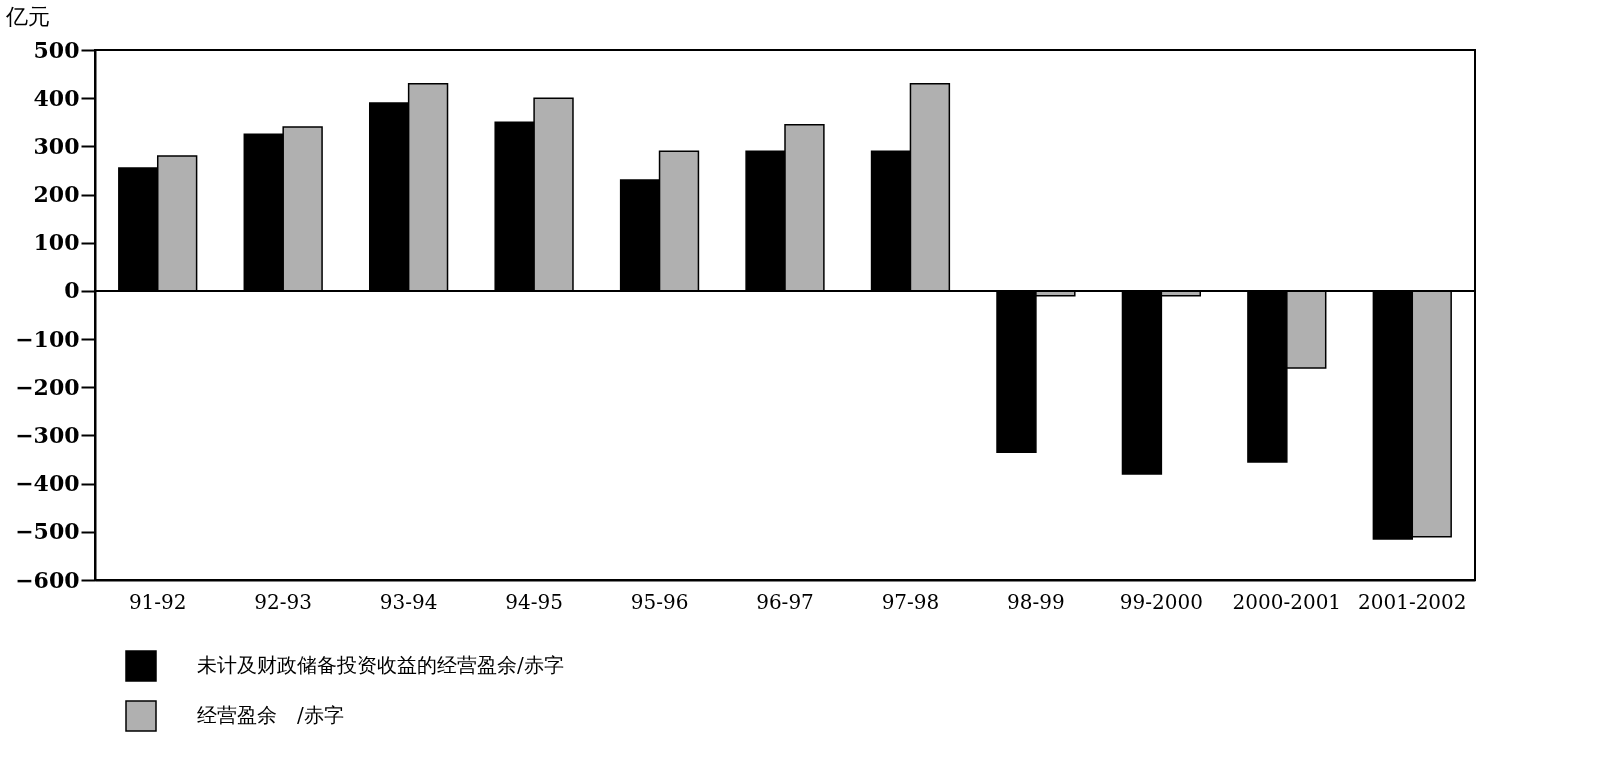  I want to click on y-tick-label: 0, so click(72, 290).